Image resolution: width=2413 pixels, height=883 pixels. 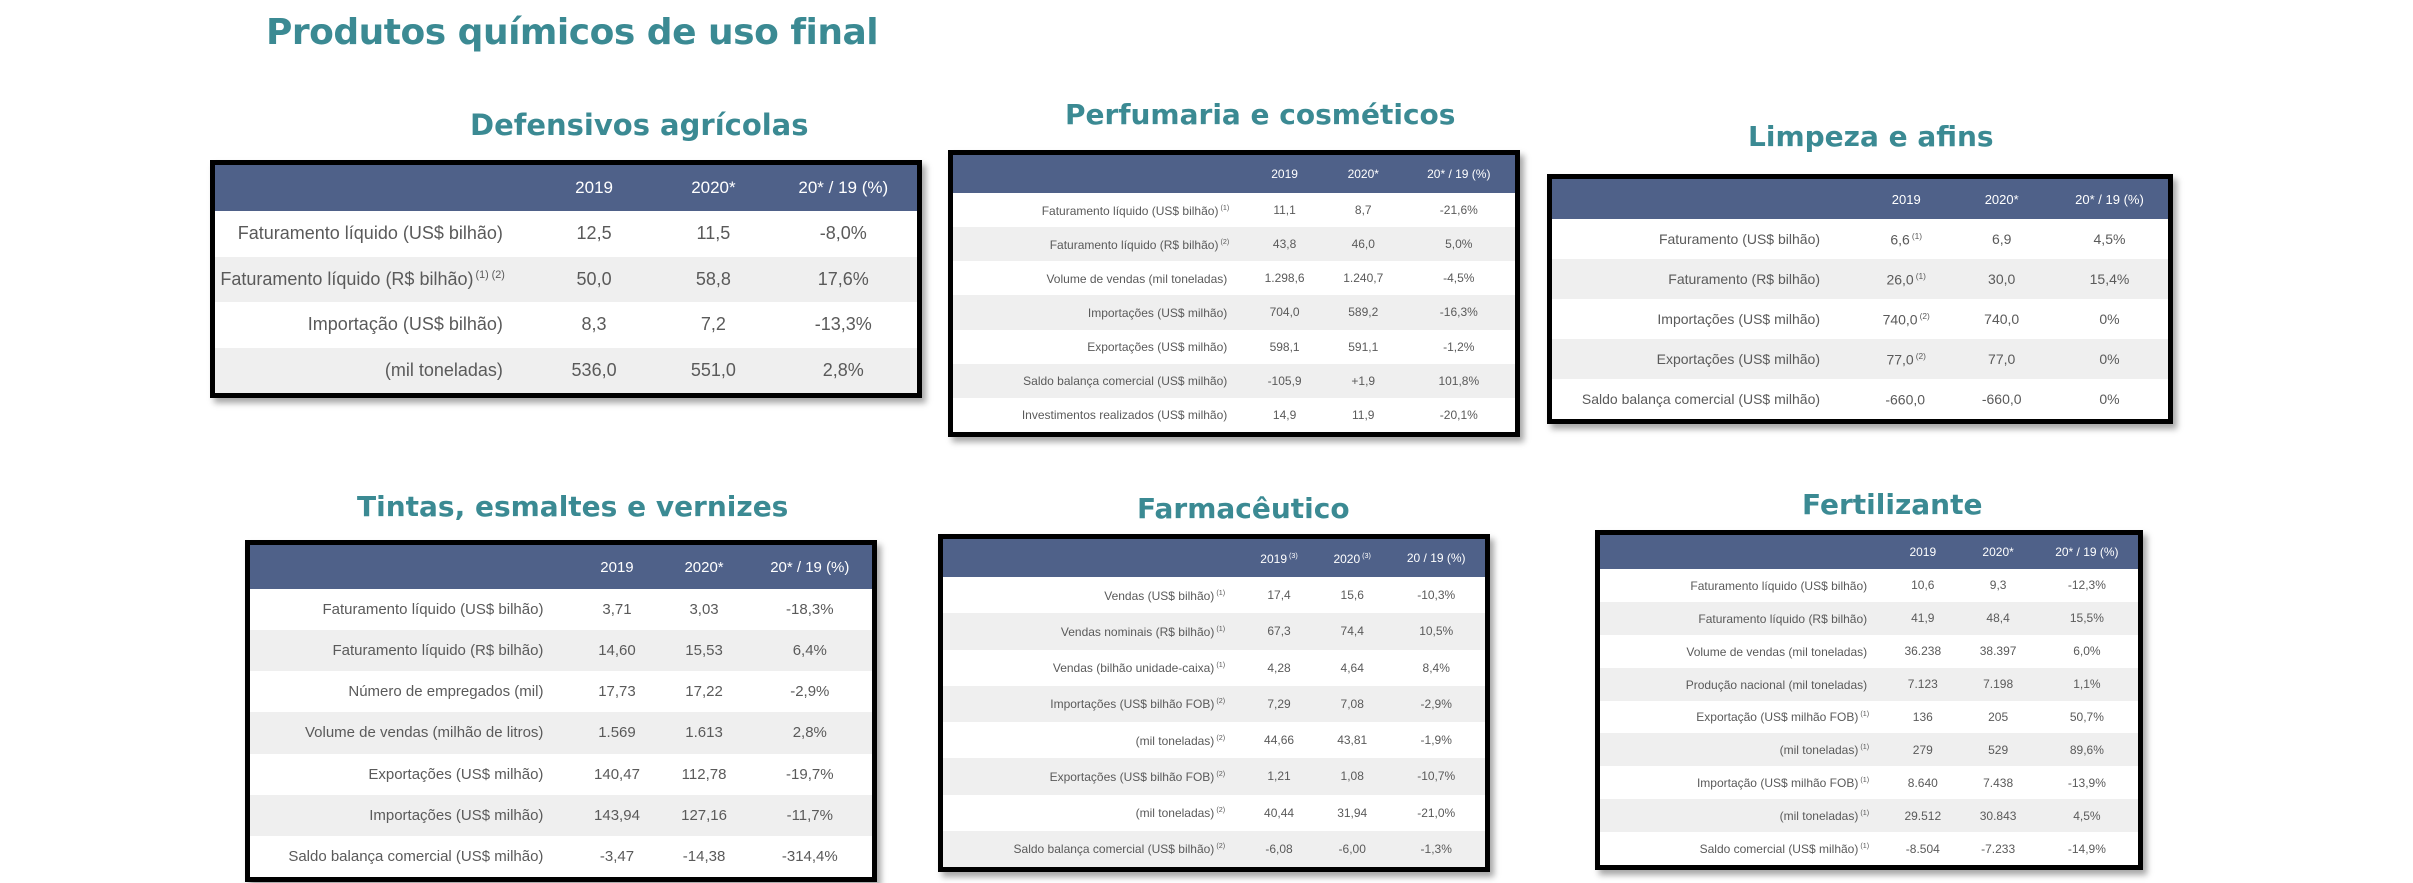 What do you see at coordinates (1363, 346) in the screenshot?
I see `value-2020: 591,1` at bounding box center [1363, 346].